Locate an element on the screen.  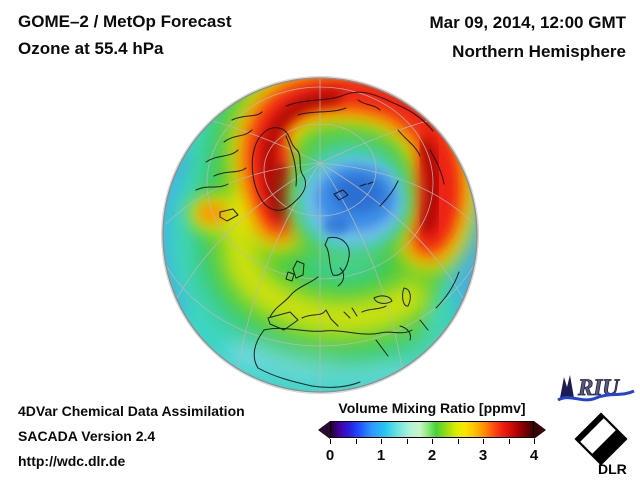
colorbar: Volume Mixing Ratio [ppmv] 0 1 2 3 4 is located at coordinates (432, 432).